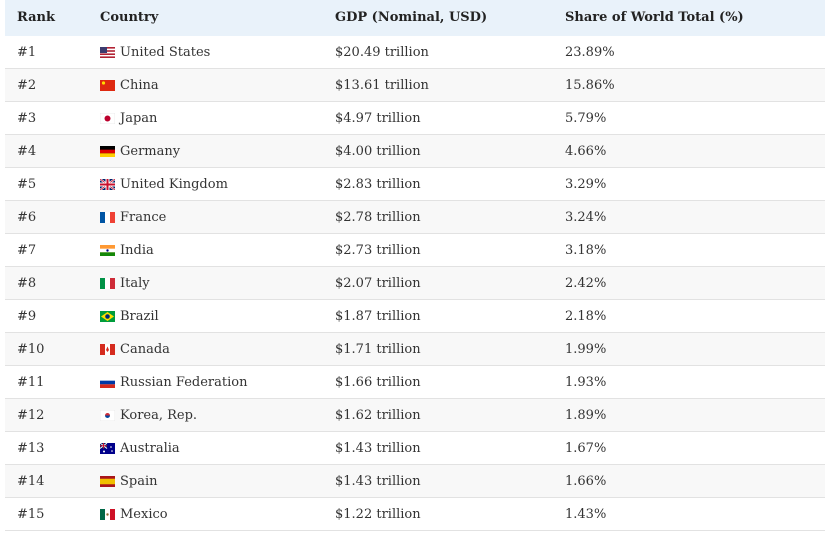  Describe the element at coordinates (654, 17) in the screenshot. I see `header-cell: Share of World Total (%)` at that location.